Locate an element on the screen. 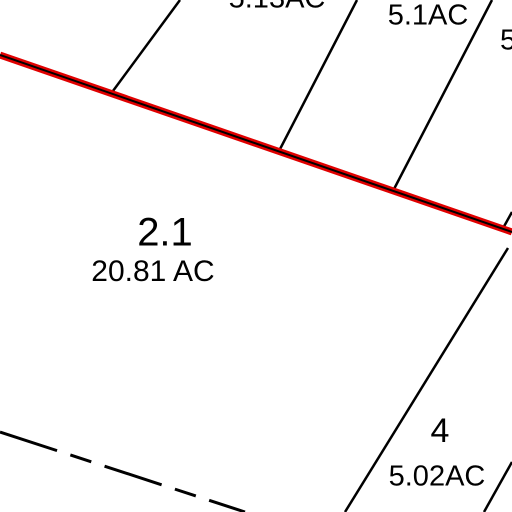 This screenshot has width=512, height=512. parcel-number: 2.1 is located at coordinates (165, 233).